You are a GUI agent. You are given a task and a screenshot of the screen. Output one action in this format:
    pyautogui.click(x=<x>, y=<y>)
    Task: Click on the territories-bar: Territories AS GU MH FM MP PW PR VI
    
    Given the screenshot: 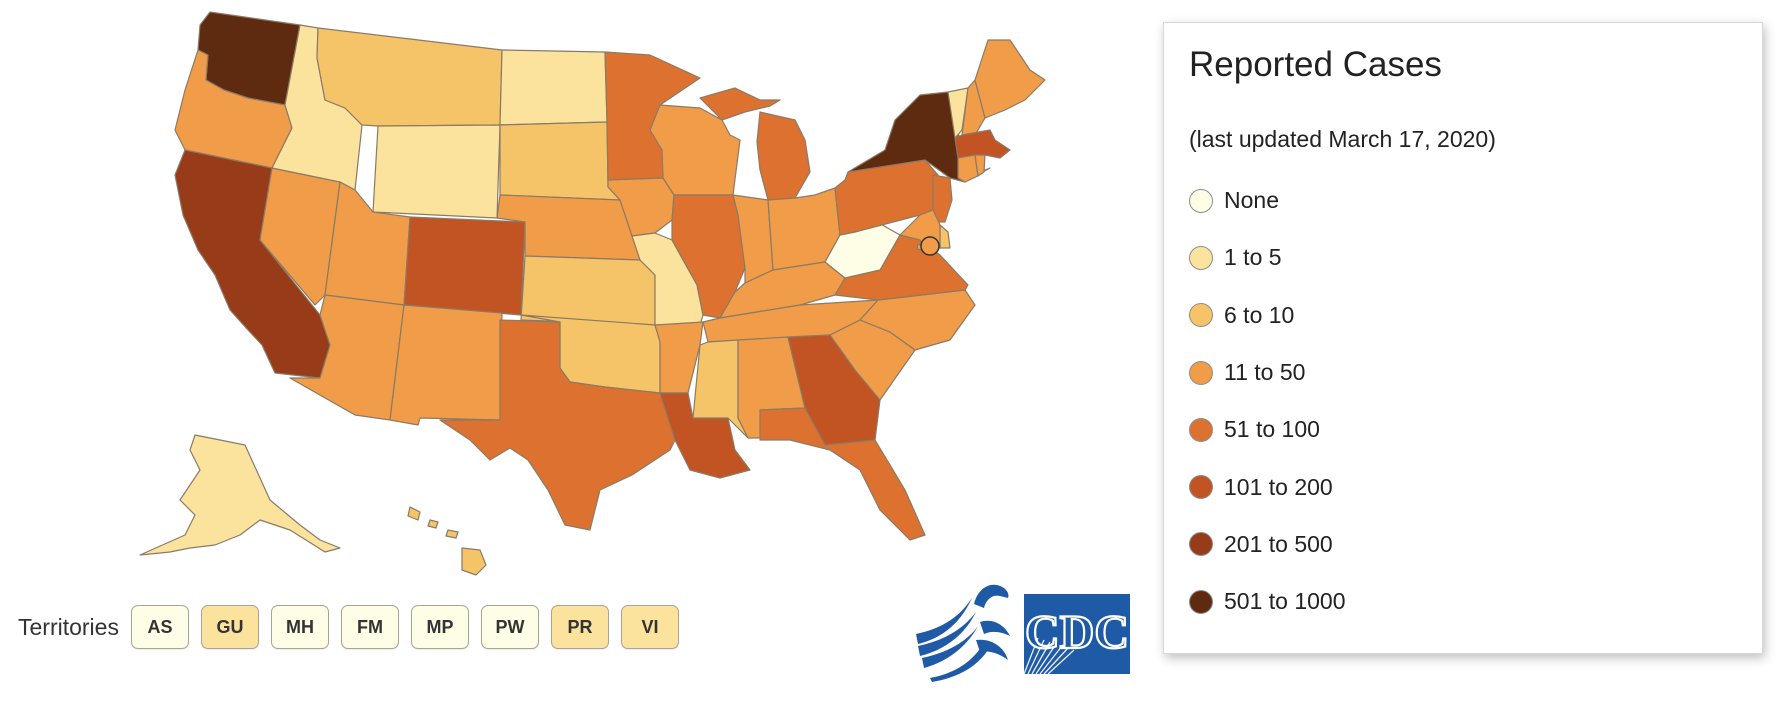 What is the action you would take?
    pyautogui.click(x=354, y=627)
    